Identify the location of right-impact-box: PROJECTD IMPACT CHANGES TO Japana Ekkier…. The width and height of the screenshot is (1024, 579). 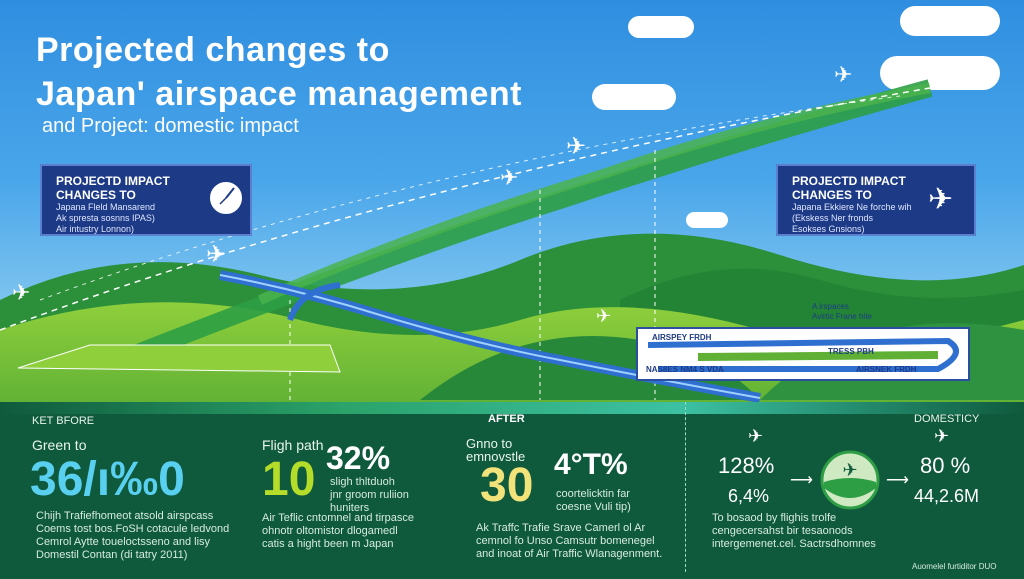
(876, 200).